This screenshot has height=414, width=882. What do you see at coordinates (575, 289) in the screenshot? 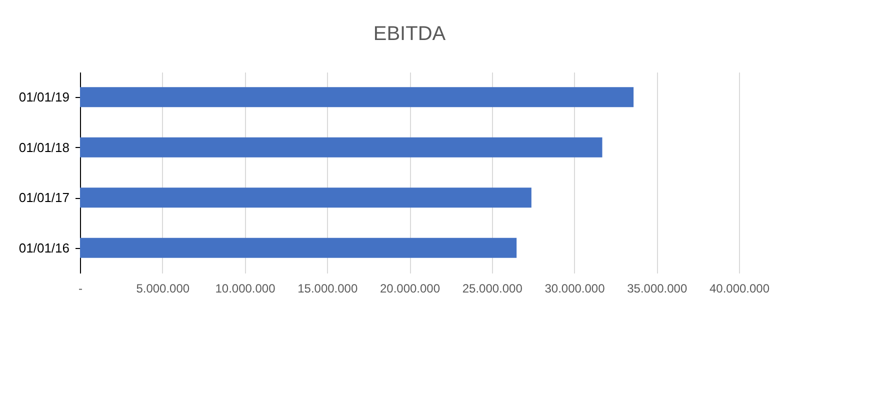
I see `x-tick-label: 30.000.000` at bounding box center [575, 289].